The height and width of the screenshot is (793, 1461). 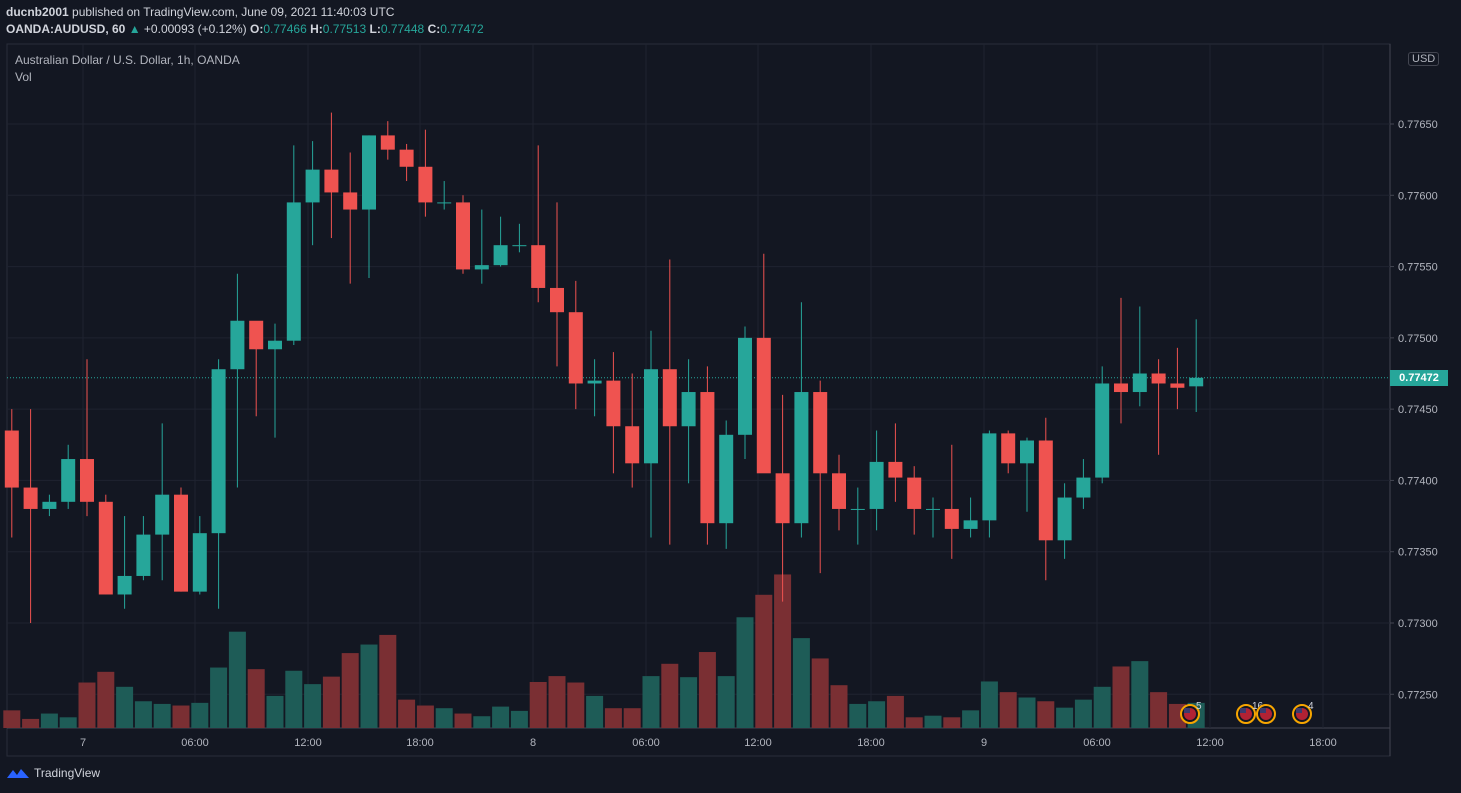 I want to click on currency-badge: USD, so click(x=1424, y=59).